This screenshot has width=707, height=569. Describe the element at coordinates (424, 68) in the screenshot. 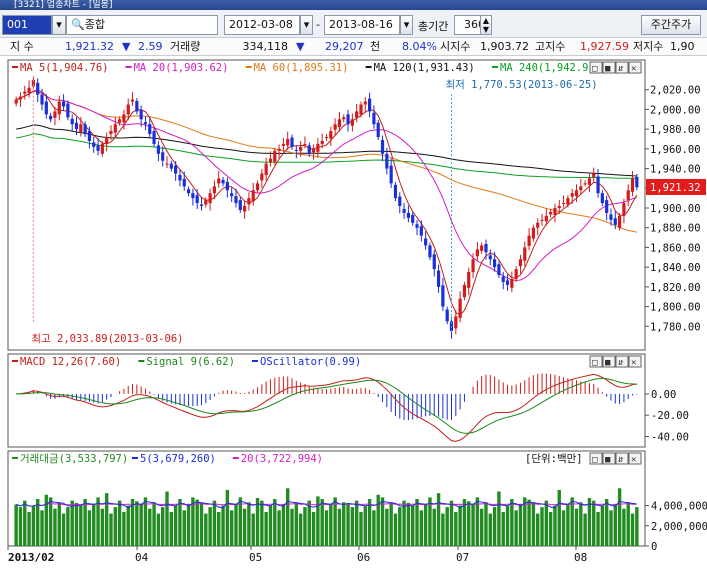

I see `legend-label: MA 120(1,931.43)` at that location.